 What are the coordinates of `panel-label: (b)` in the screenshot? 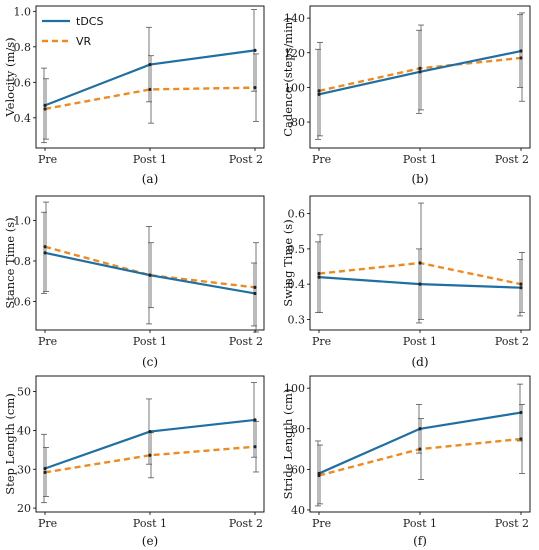 It's located at (419, 179).